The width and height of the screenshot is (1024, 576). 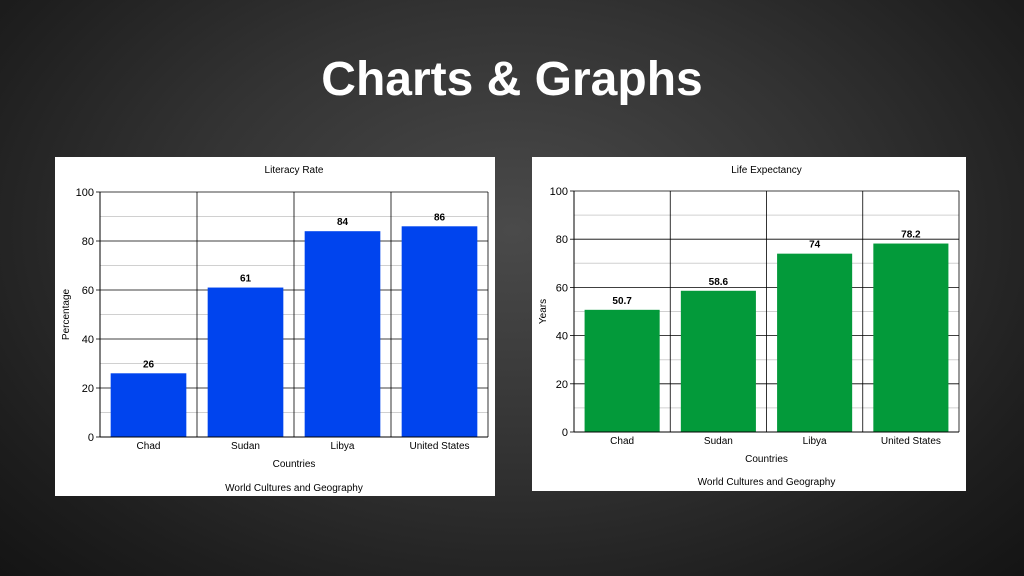 What do you see at coordinates (246, 279) in the screenshot?
I see `bar-value-label: 61` at bounding box center [246, 279].